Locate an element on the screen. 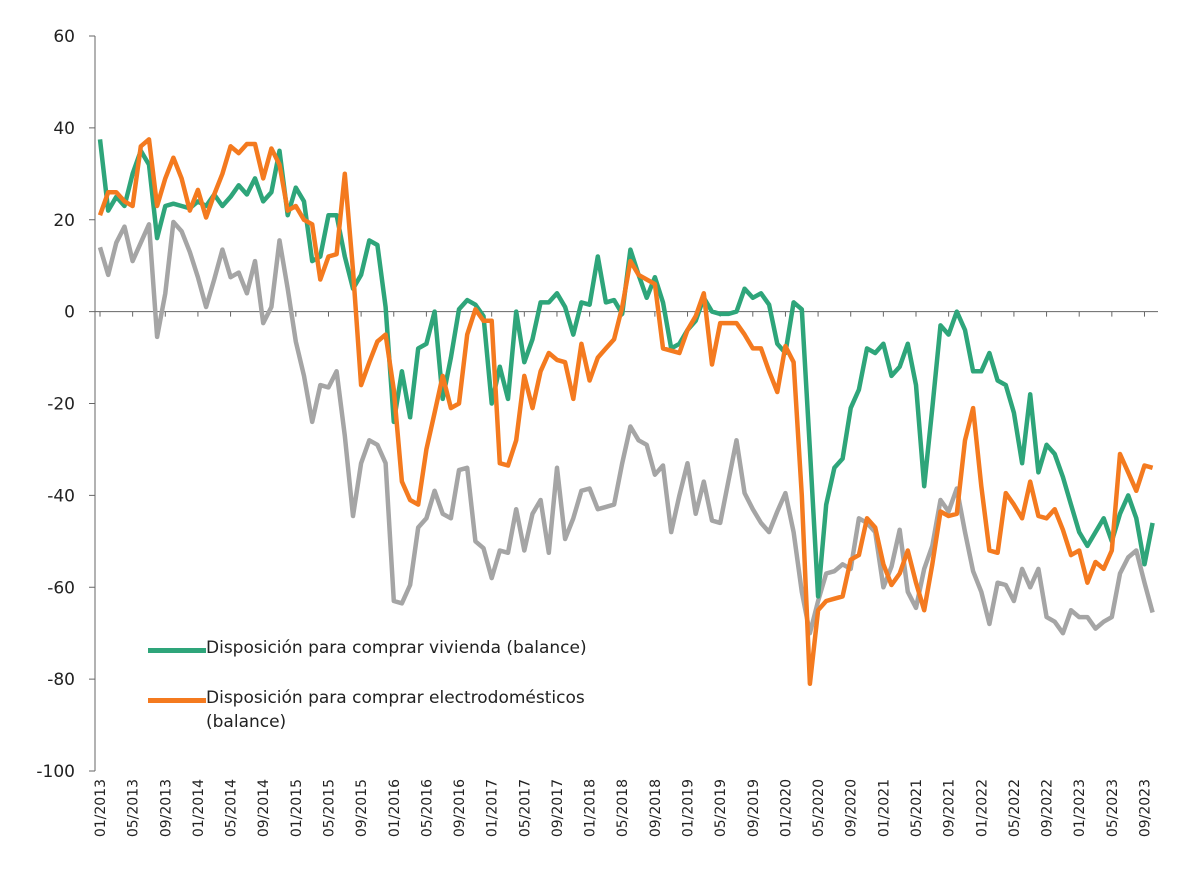  x-tick-label: 05/2014 is located at coordinates (232, 808).